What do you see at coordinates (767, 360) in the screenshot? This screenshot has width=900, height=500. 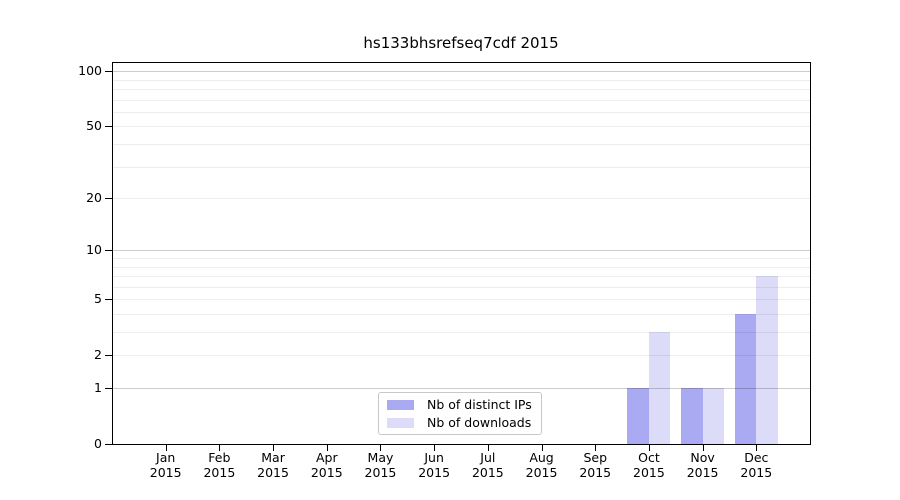 I see `bar-nb-of-downloads-dec-2015` at bounding box center [767, 360].